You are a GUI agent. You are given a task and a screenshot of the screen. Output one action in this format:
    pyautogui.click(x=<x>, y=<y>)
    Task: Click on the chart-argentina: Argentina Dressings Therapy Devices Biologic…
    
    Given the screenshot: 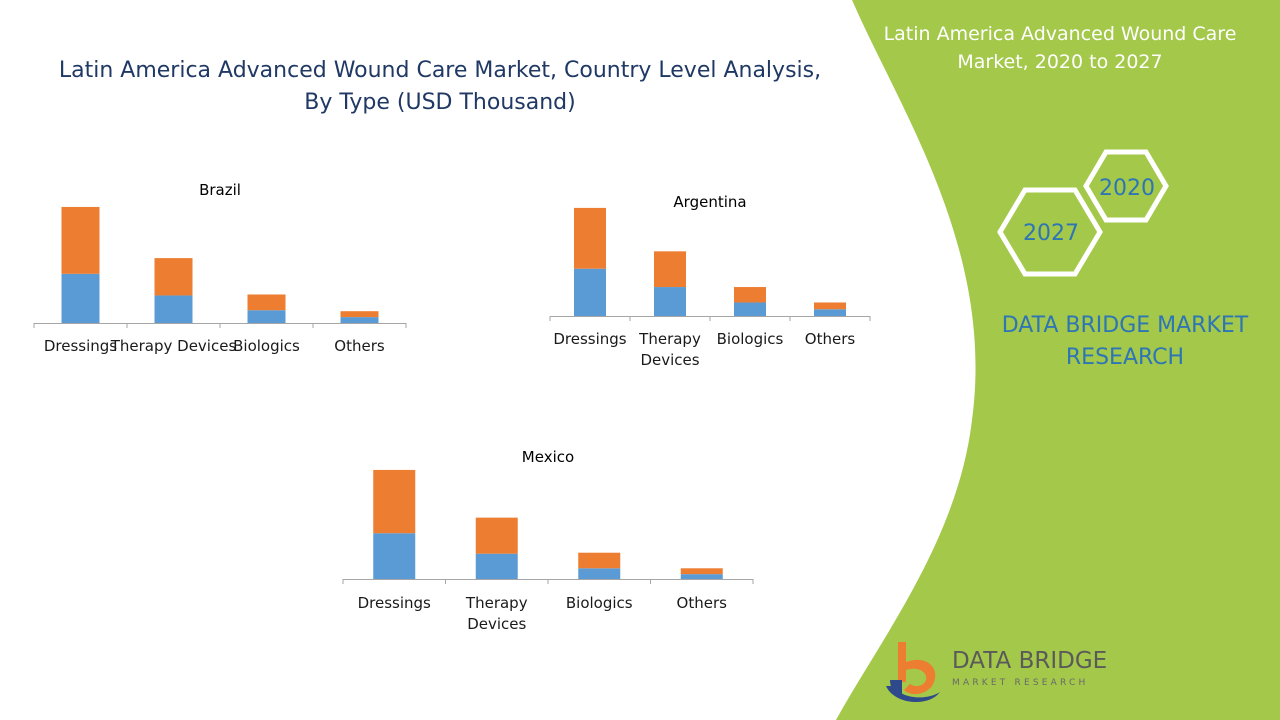 What is the action you would take?
    pyautogui.click(x=710, y=281)
    